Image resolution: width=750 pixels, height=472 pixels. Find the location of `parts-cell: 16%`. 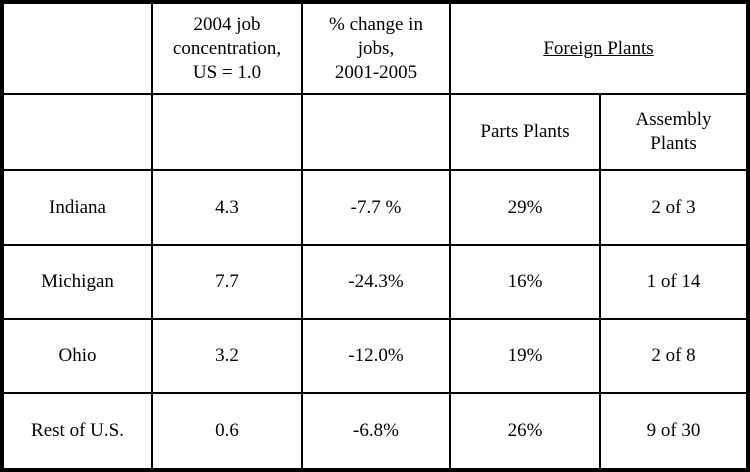

parts-cell: 16% is located at coordinates (525, 282).